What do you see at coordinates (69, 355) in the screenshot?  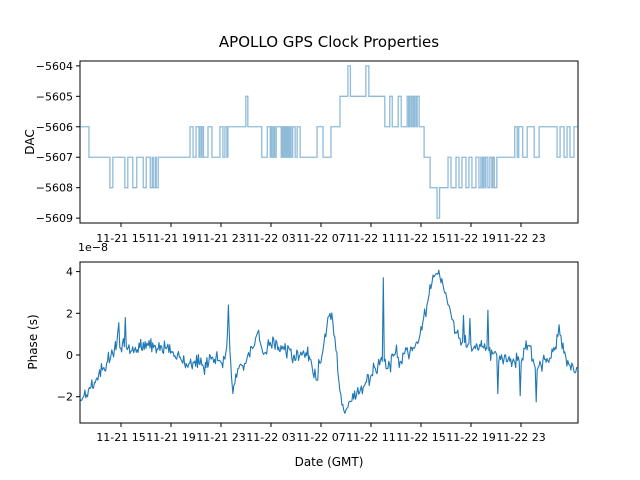 I see `bottom-axes-y-tick-label: 0` at bounding box center [69, 355].